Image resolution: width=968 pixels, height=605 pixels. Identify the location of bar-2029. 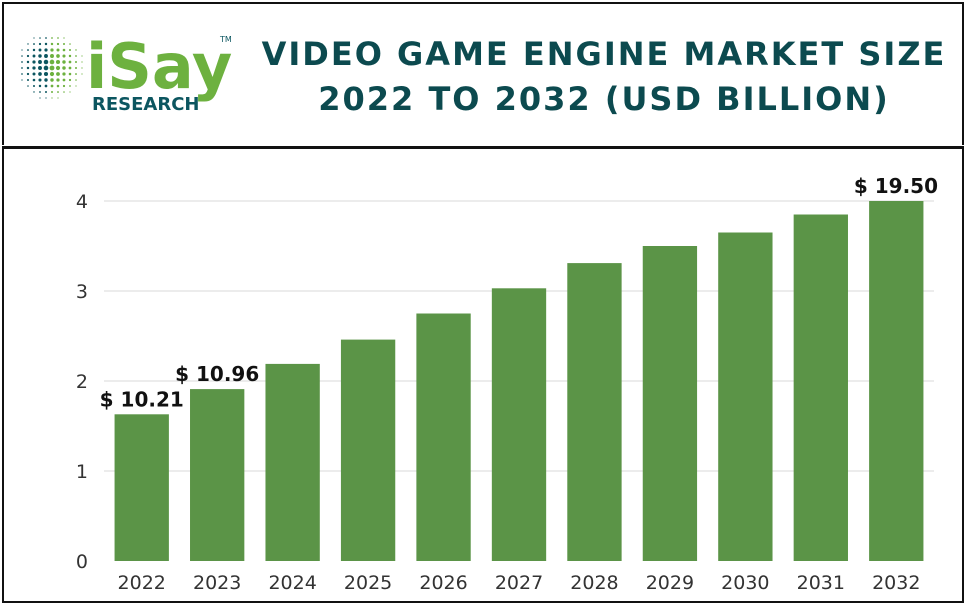
(670, 403).